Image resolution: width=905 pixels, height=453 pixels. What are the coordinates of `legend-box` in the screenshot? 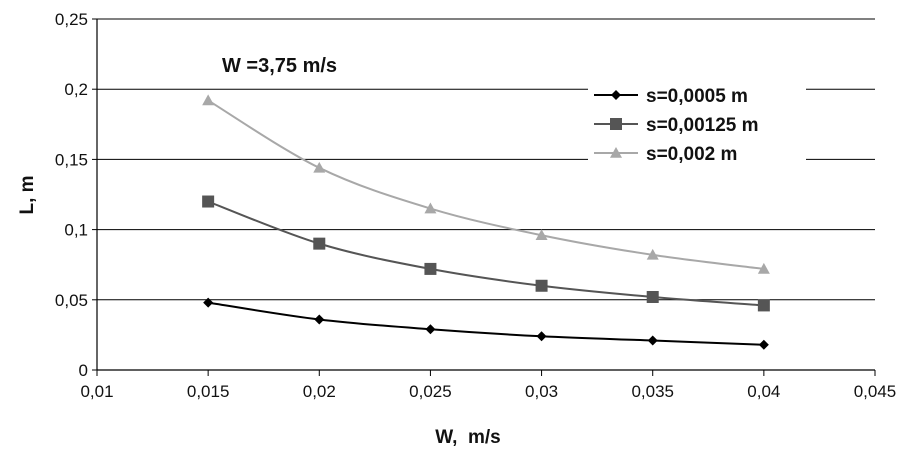 It's located at (697, 121).